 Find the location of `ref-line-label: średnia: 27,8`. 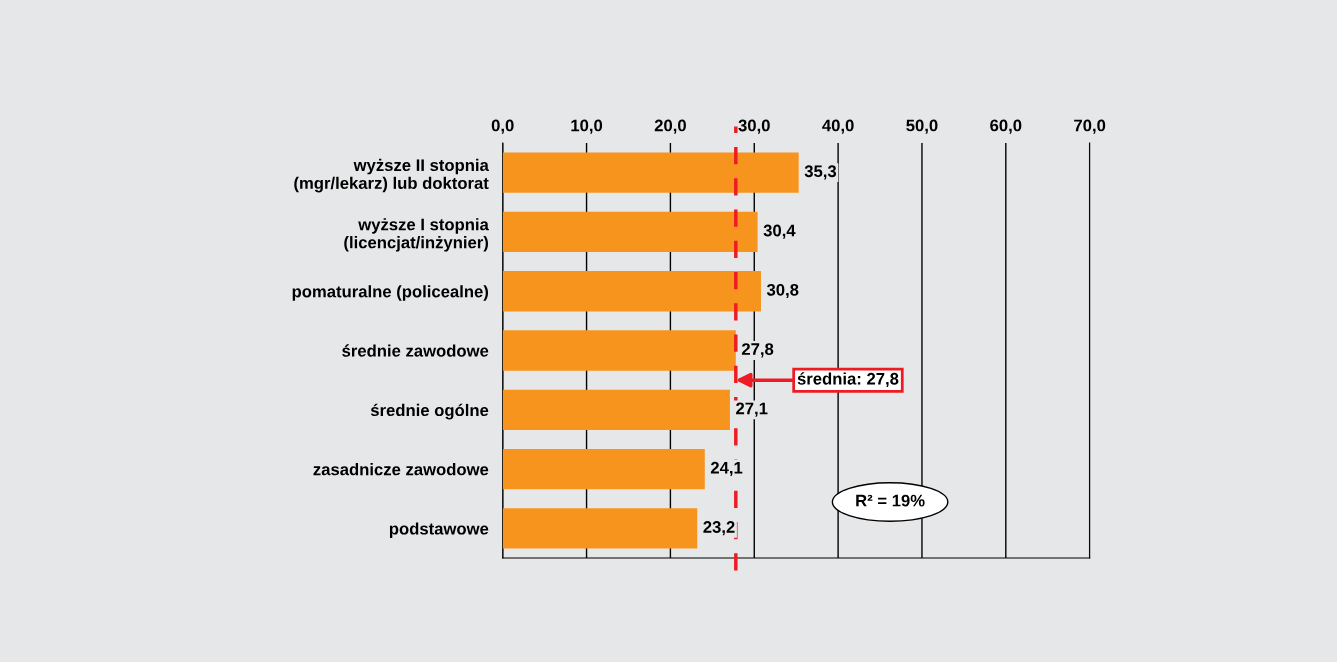

ref-line-label: średnia: 27,8 is located at coordinates (848, 380).